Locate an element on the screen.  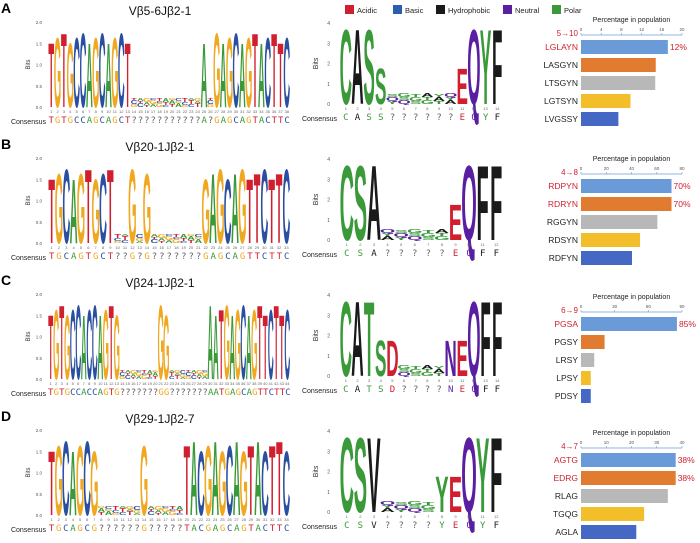
dna-consensus-sequence: TGCAGTGCT??G?G???????GAGCAGTTCTTC is located at coordinates (170, 257).